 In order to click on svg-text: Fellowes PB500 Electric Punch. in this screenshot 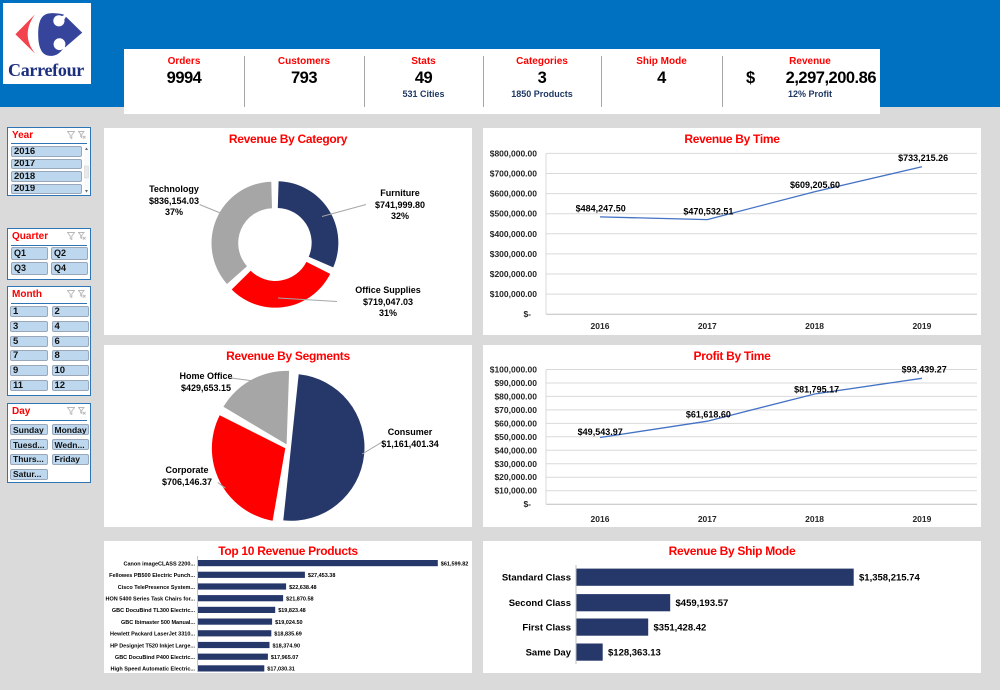, I will do `click(152, 576)`.